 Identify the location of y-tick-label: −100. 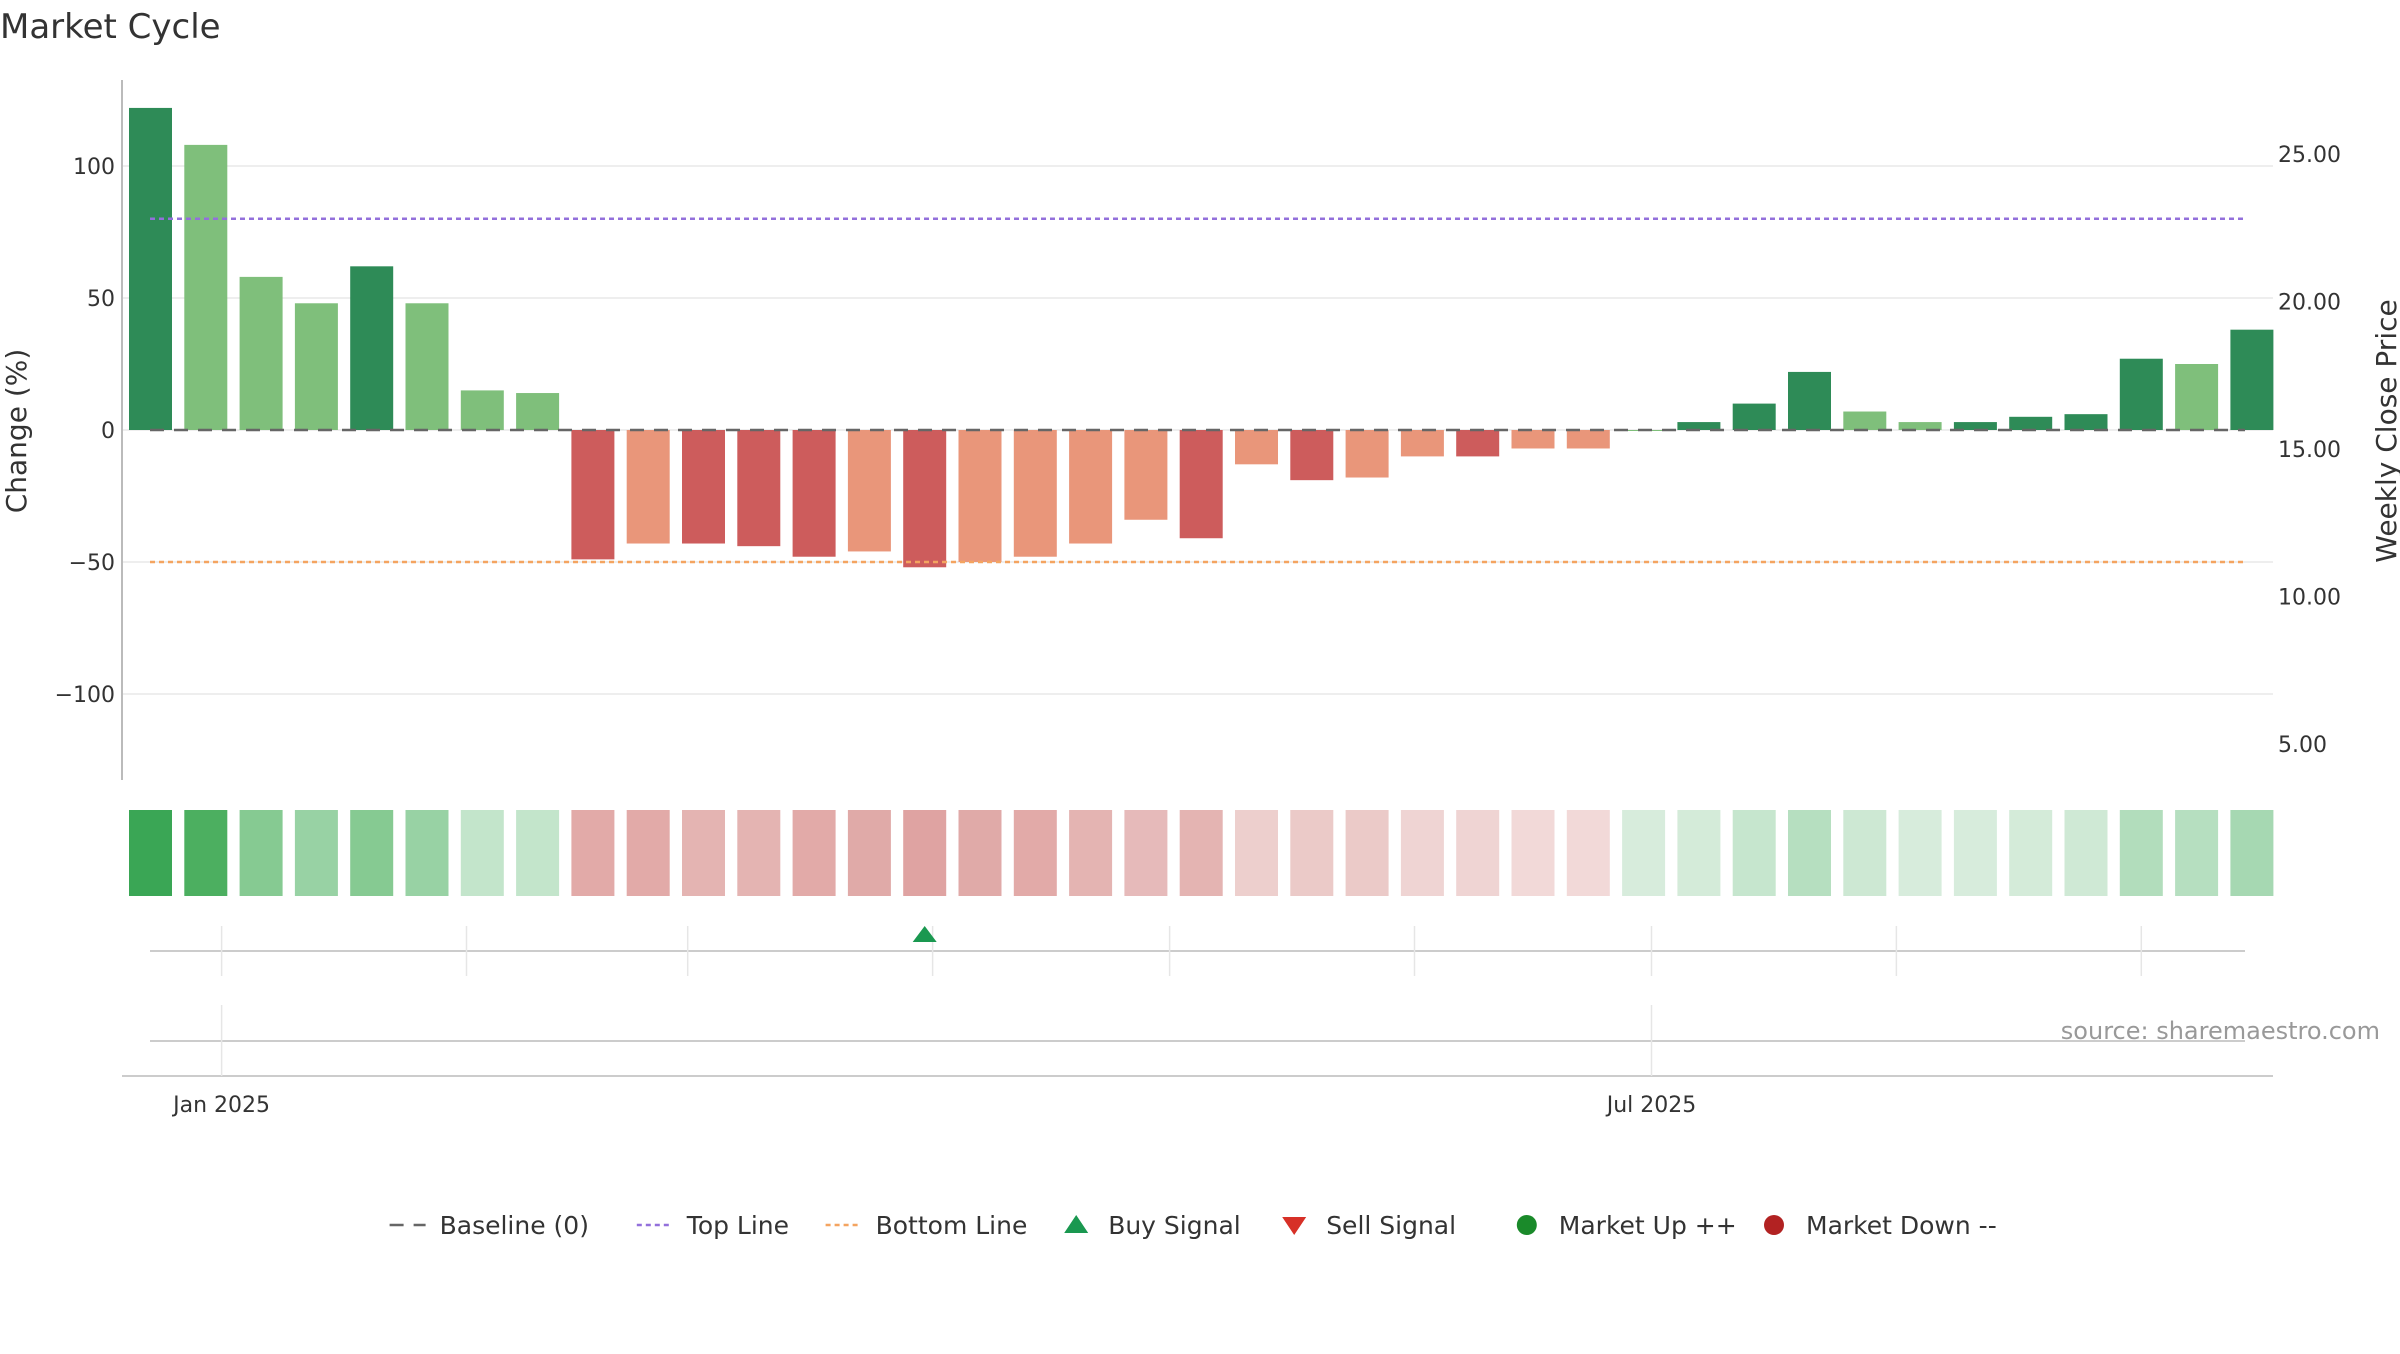
(85, 695).